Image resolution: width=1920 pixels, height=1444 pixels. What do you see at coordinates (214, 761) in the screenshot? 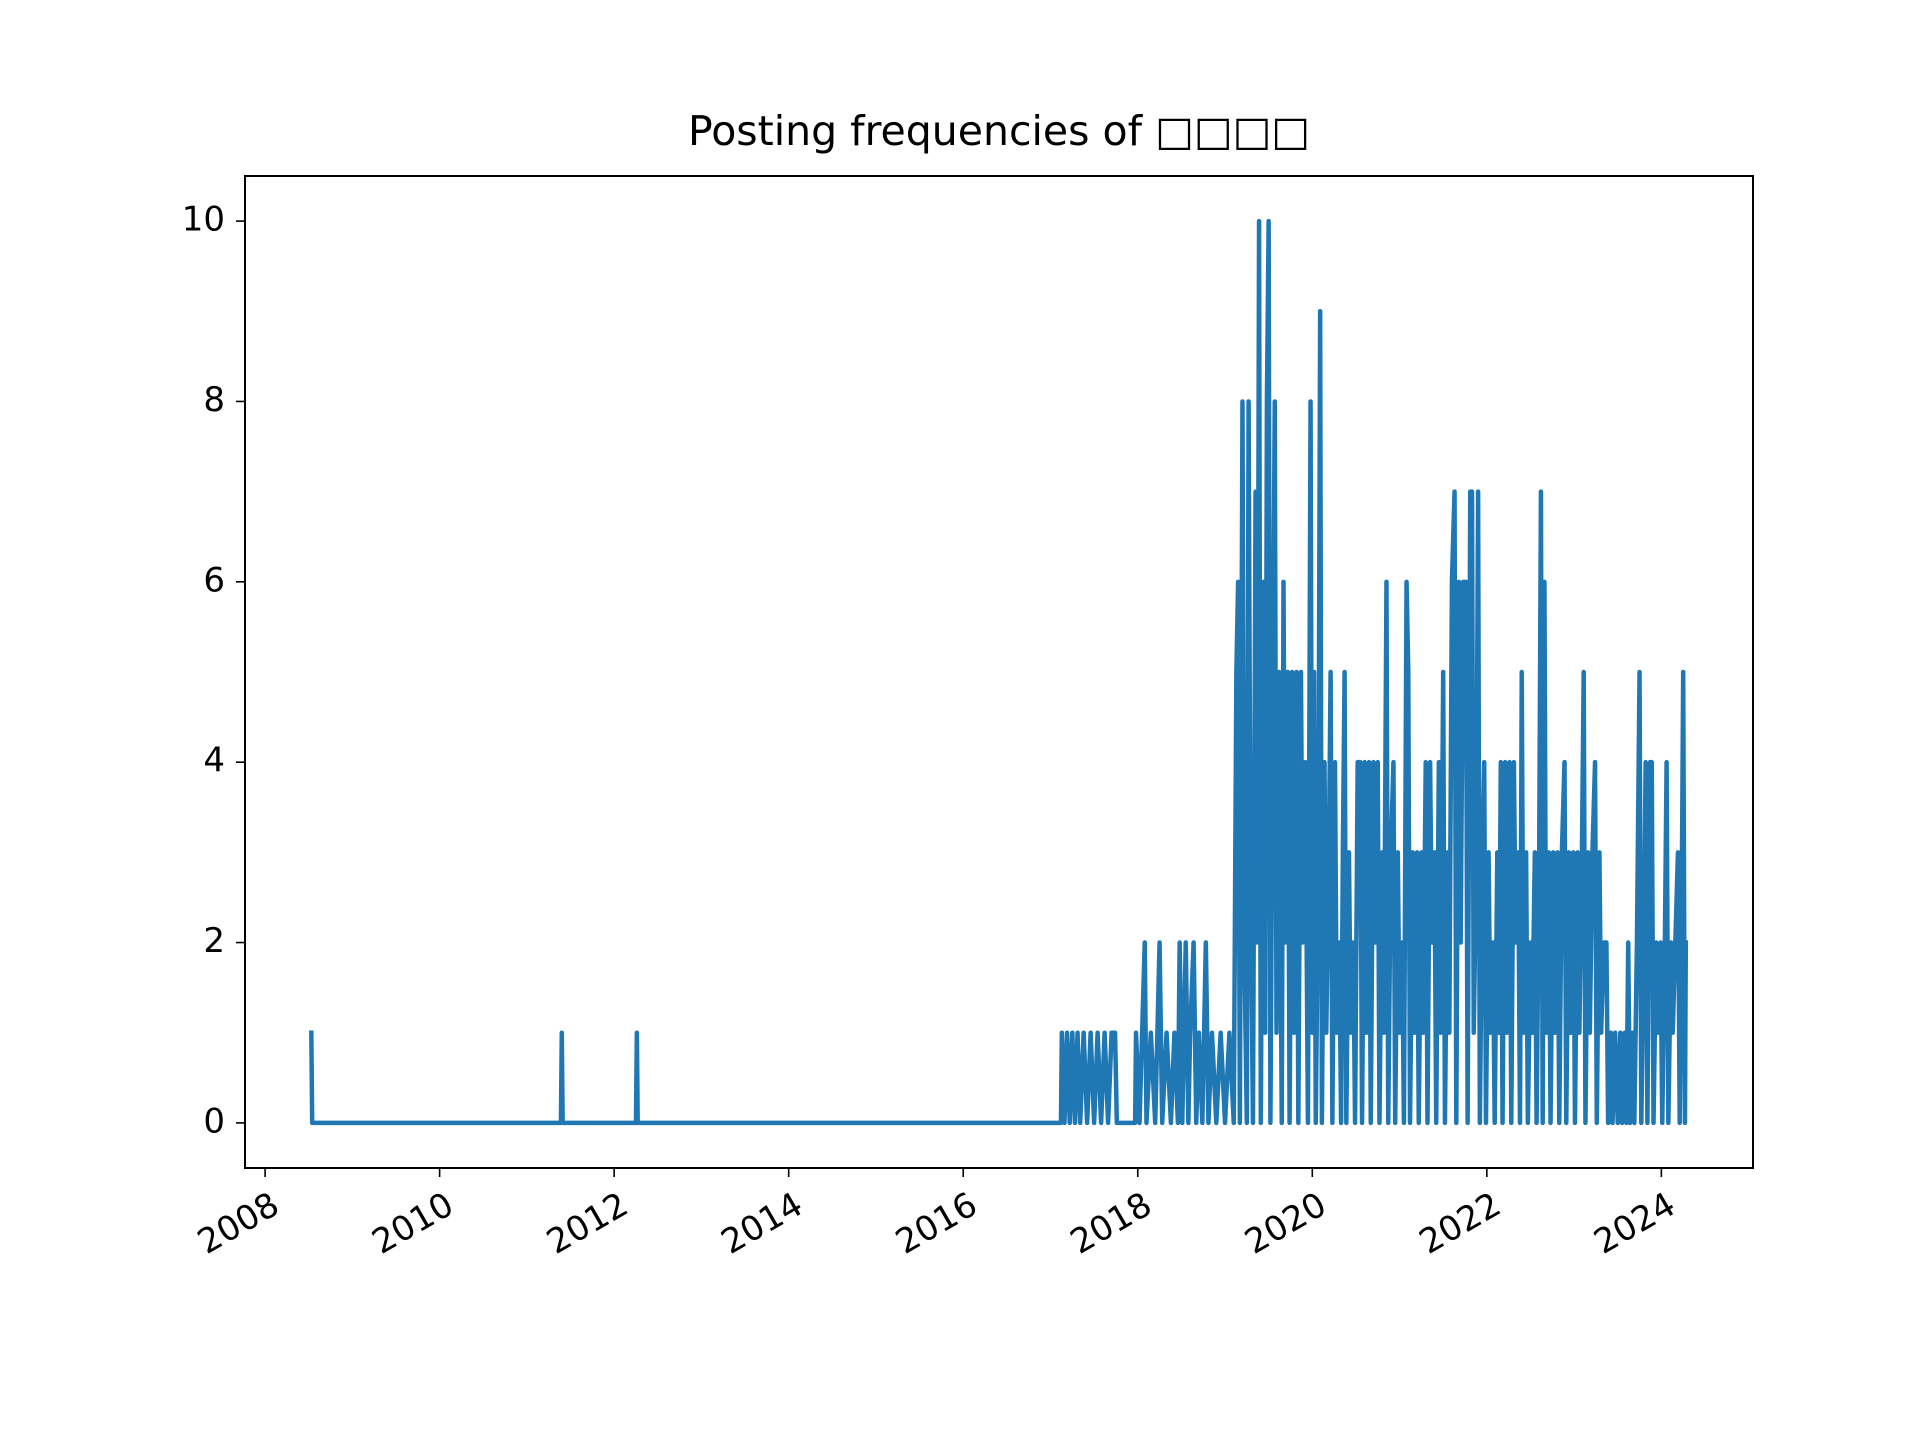
I see `y-tick-label: 4` at bounding box center [214, 761].